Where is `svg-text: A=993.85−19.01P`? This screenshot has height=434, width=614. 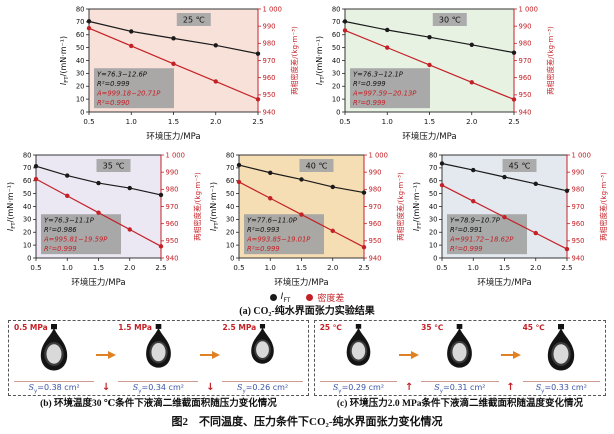 svg-text: A=993.85−19.01P is located at coordinates (278, 240).